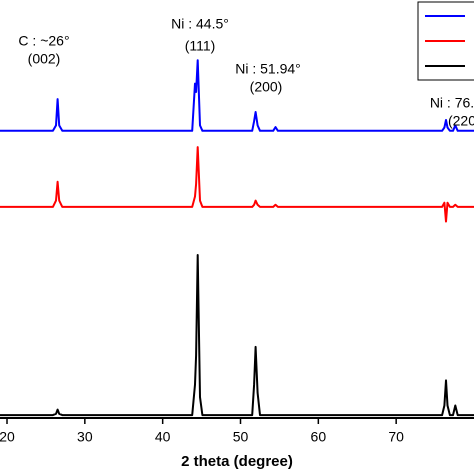  I want to click on annotation: Ni : 76., so click(452, 103).